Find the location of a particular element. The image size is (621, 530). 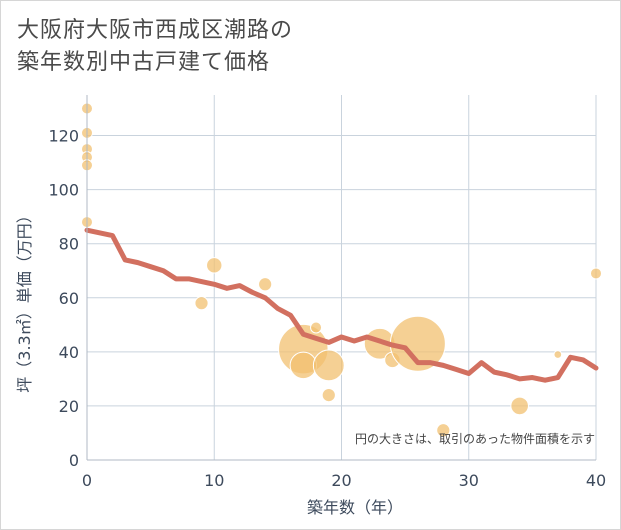

y-tick-label: 20 is located at coordinates (69, 406).